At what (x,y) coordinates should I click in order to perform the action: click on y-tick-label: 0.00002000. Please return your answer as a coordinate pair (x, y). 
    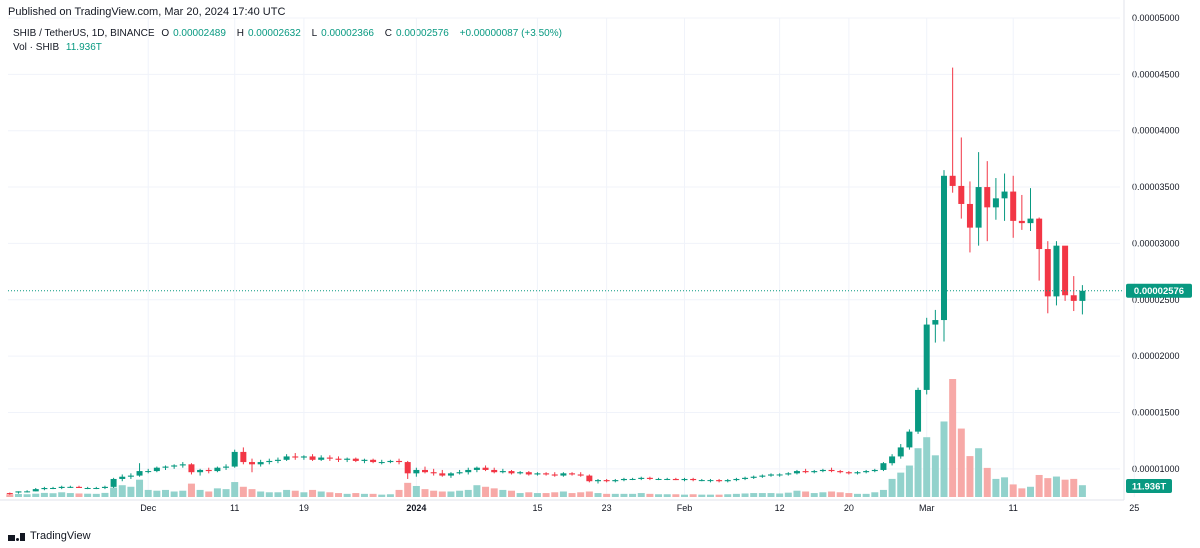
    Looking at the image, I should click on (1156, 356).